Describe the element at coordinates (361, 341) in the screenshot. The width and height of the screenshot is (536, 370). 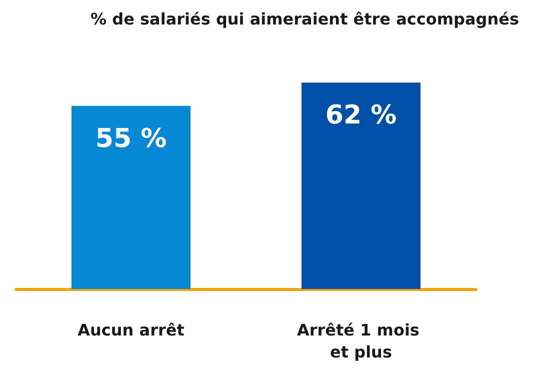
I see `x-tick-label: Arrêté 1 mois et plus` at that location.